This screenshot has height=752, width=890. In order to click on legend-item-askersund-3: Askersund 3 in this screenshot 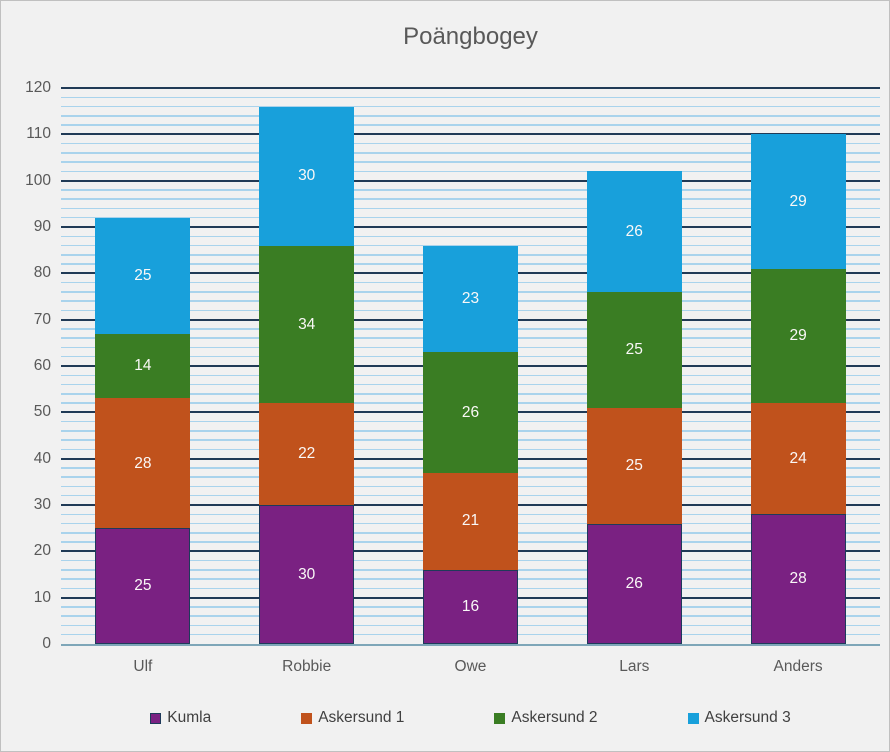, I will do `click(739, 718)`.